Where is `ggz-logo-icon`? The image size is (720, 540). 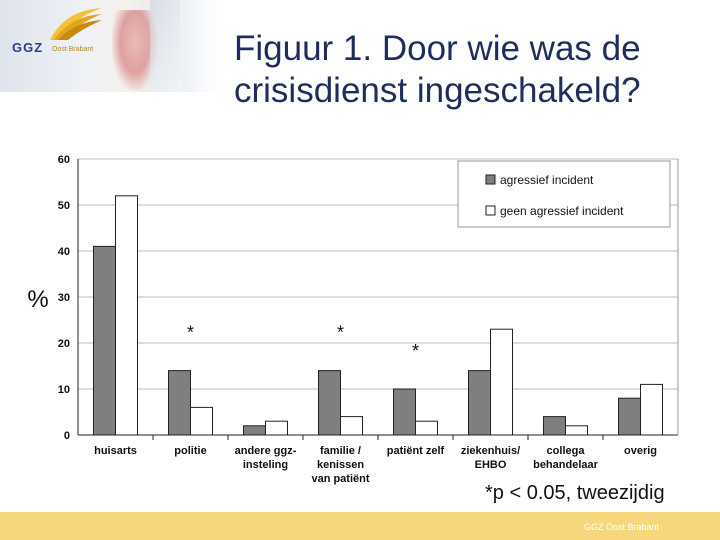
ggz-logo-icon is located at coordinates (76, 24).